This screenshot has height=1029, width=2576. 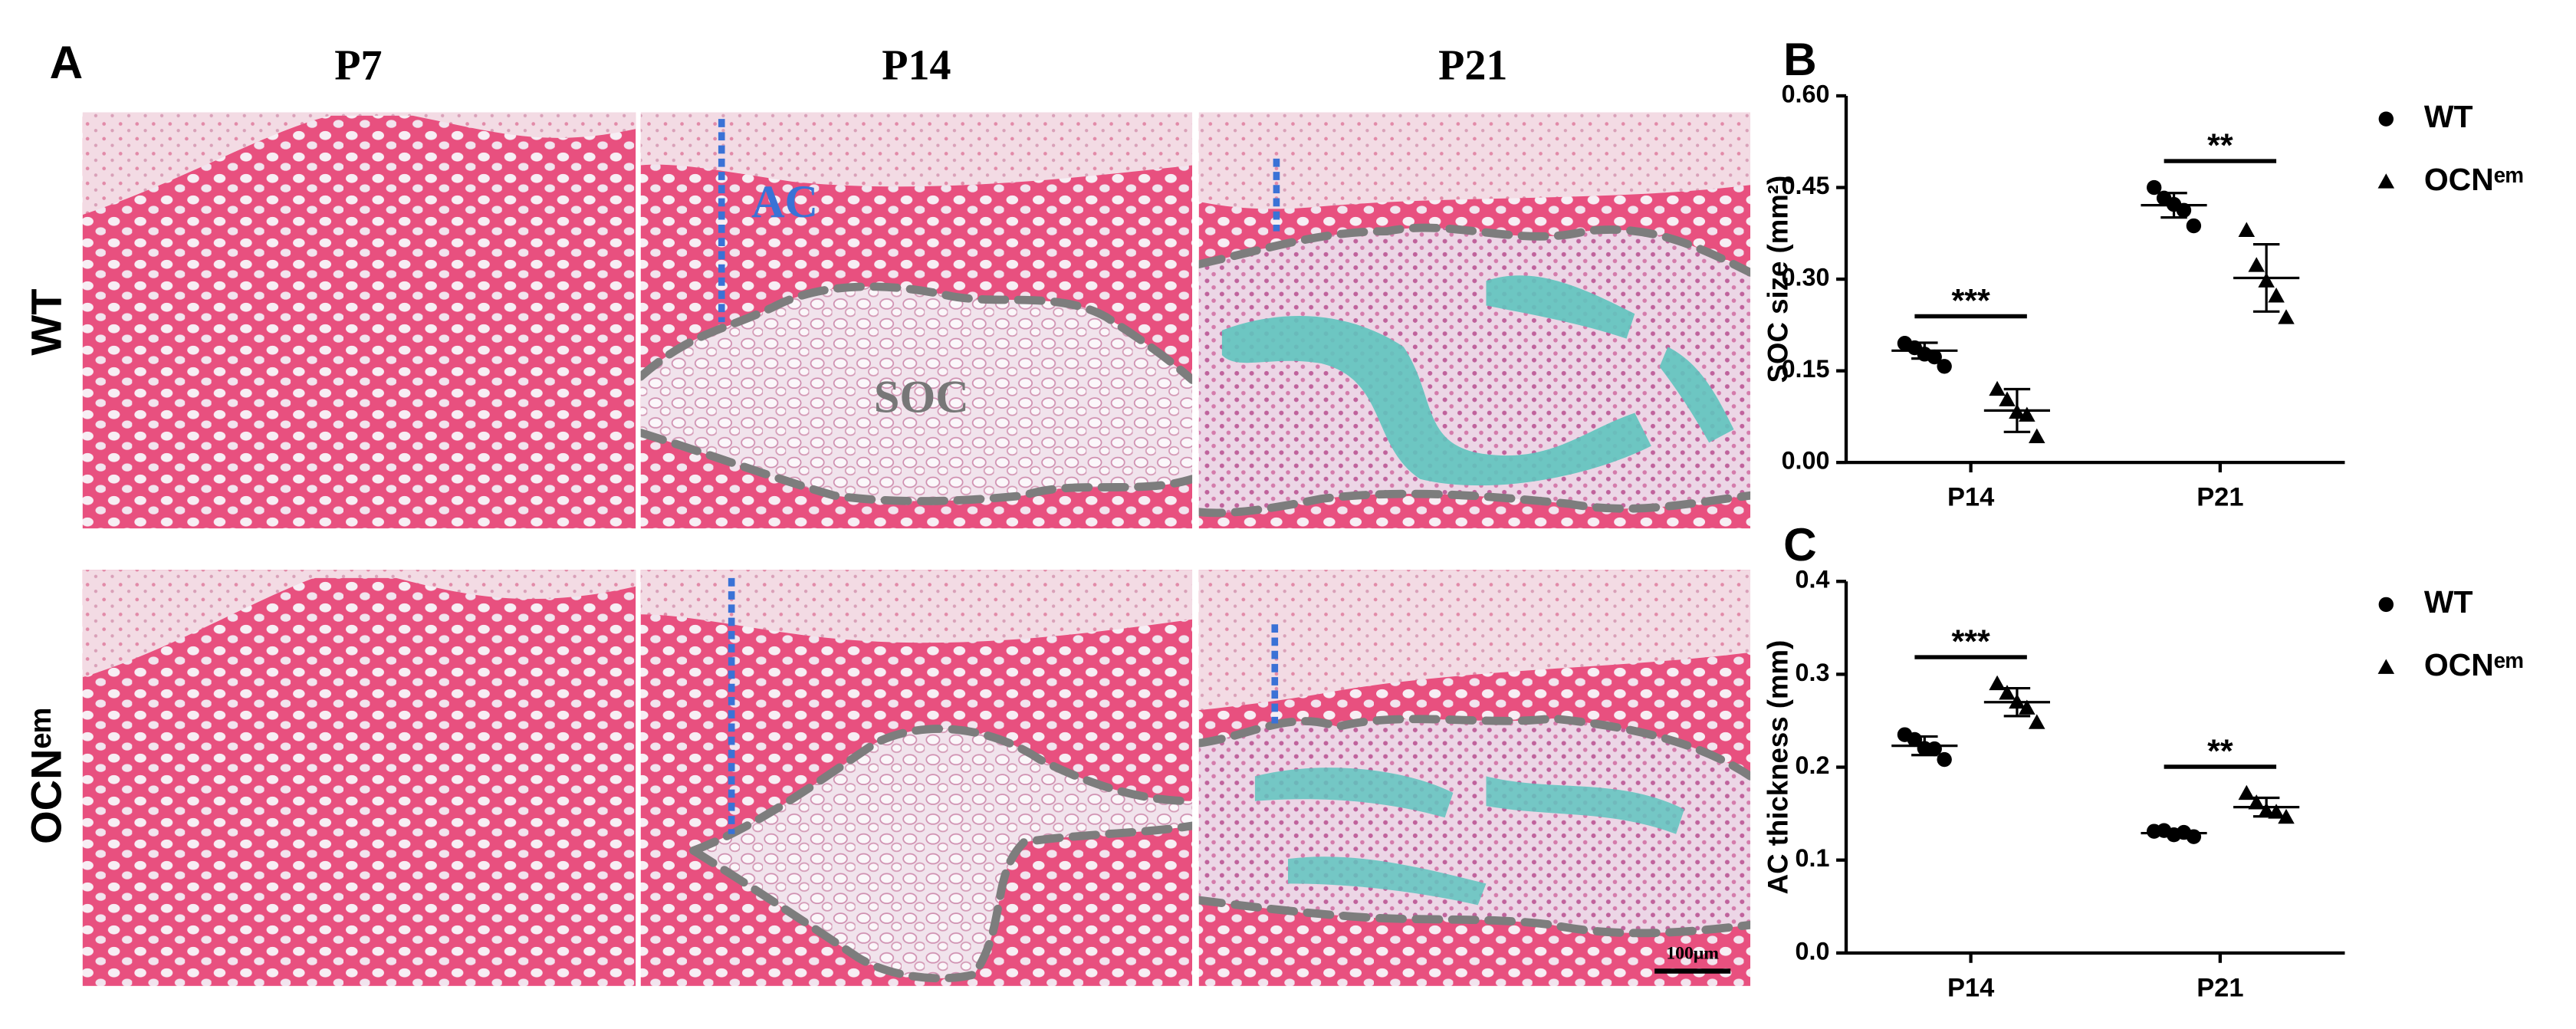 What do you see at coordinates (1813, 579) in the screenshot?
I see `y-tick-label: 0.4` at bounding box center [1813, 579].